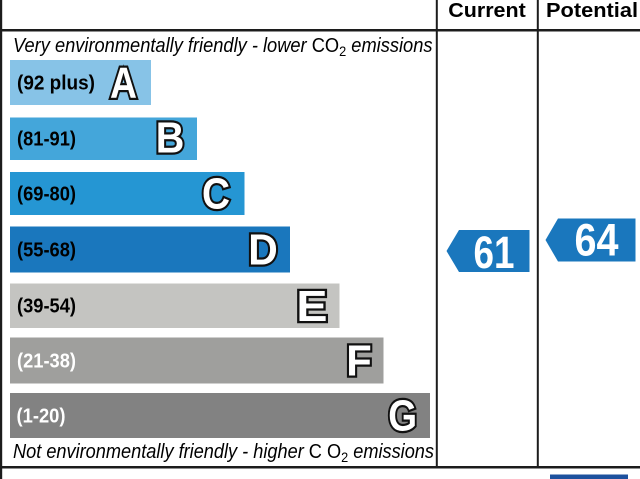  I want to click on svg-text: (81-91), so click(46, 140).